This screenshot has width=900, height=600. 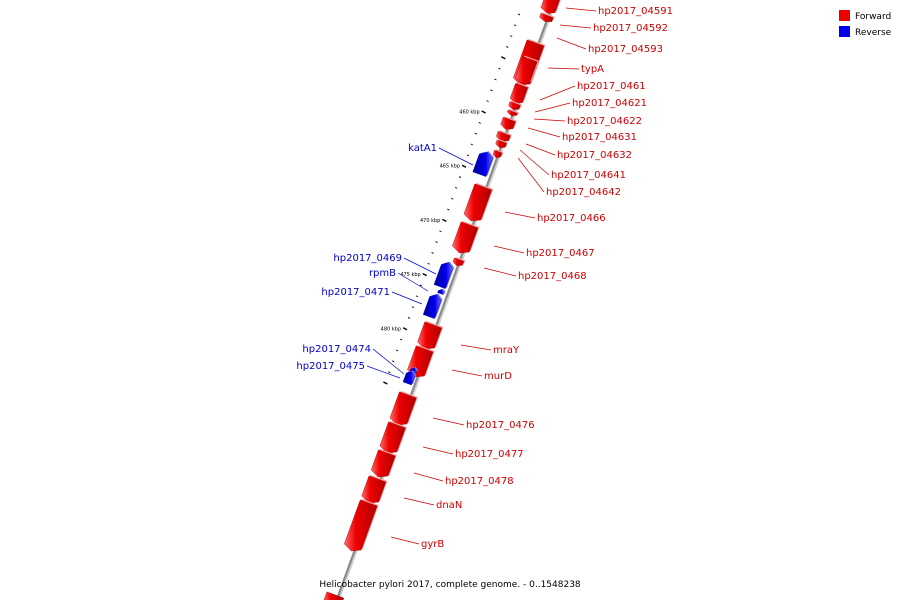 I want to click on gene-label: hp2017_0478, so click(x=479, y=481).